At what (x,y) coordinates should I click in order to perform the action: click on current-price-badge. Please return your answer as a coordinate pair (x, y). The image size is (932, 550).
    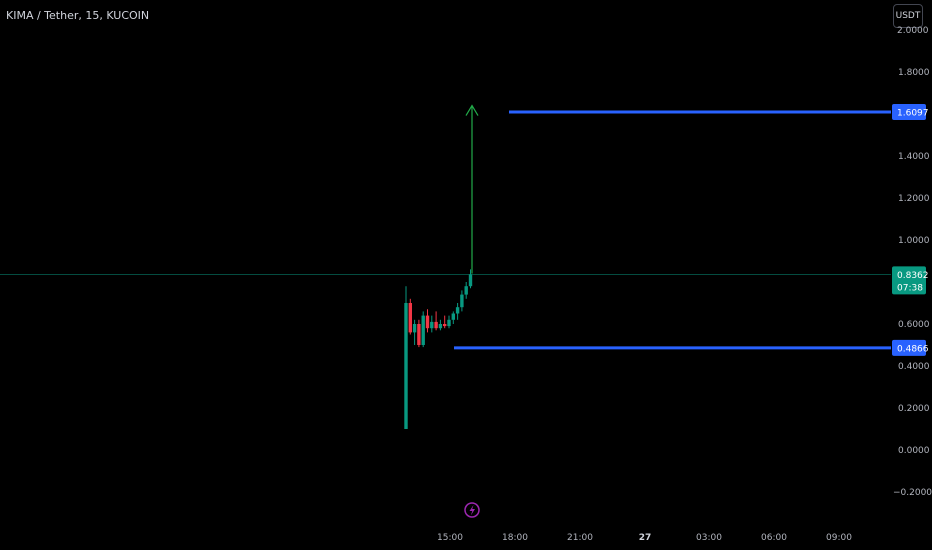
    Looking at the image, I should click on (909, 280).